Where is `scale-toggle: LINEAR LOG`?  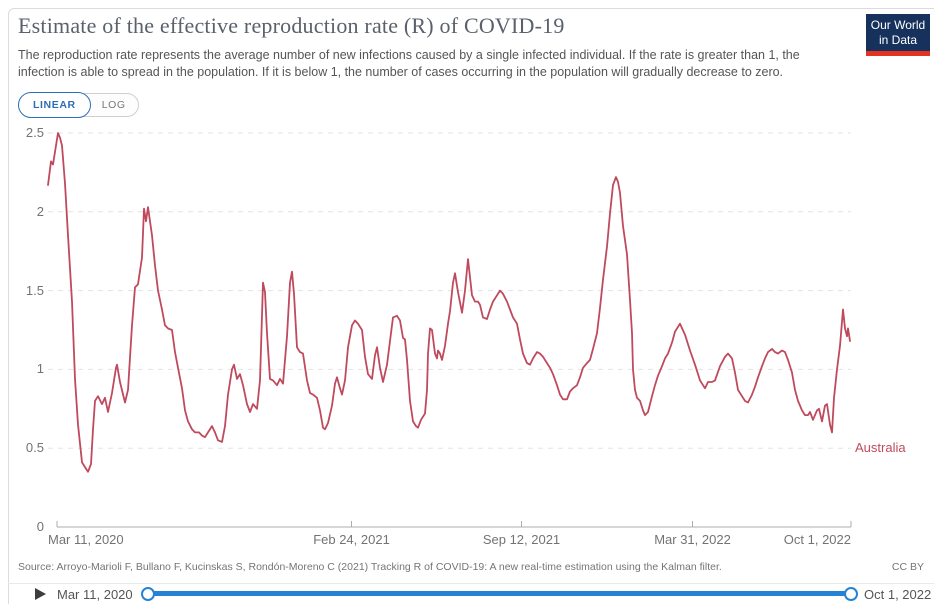 scale-toggle: LINEAR LOG is located at coordinates (78, 105).